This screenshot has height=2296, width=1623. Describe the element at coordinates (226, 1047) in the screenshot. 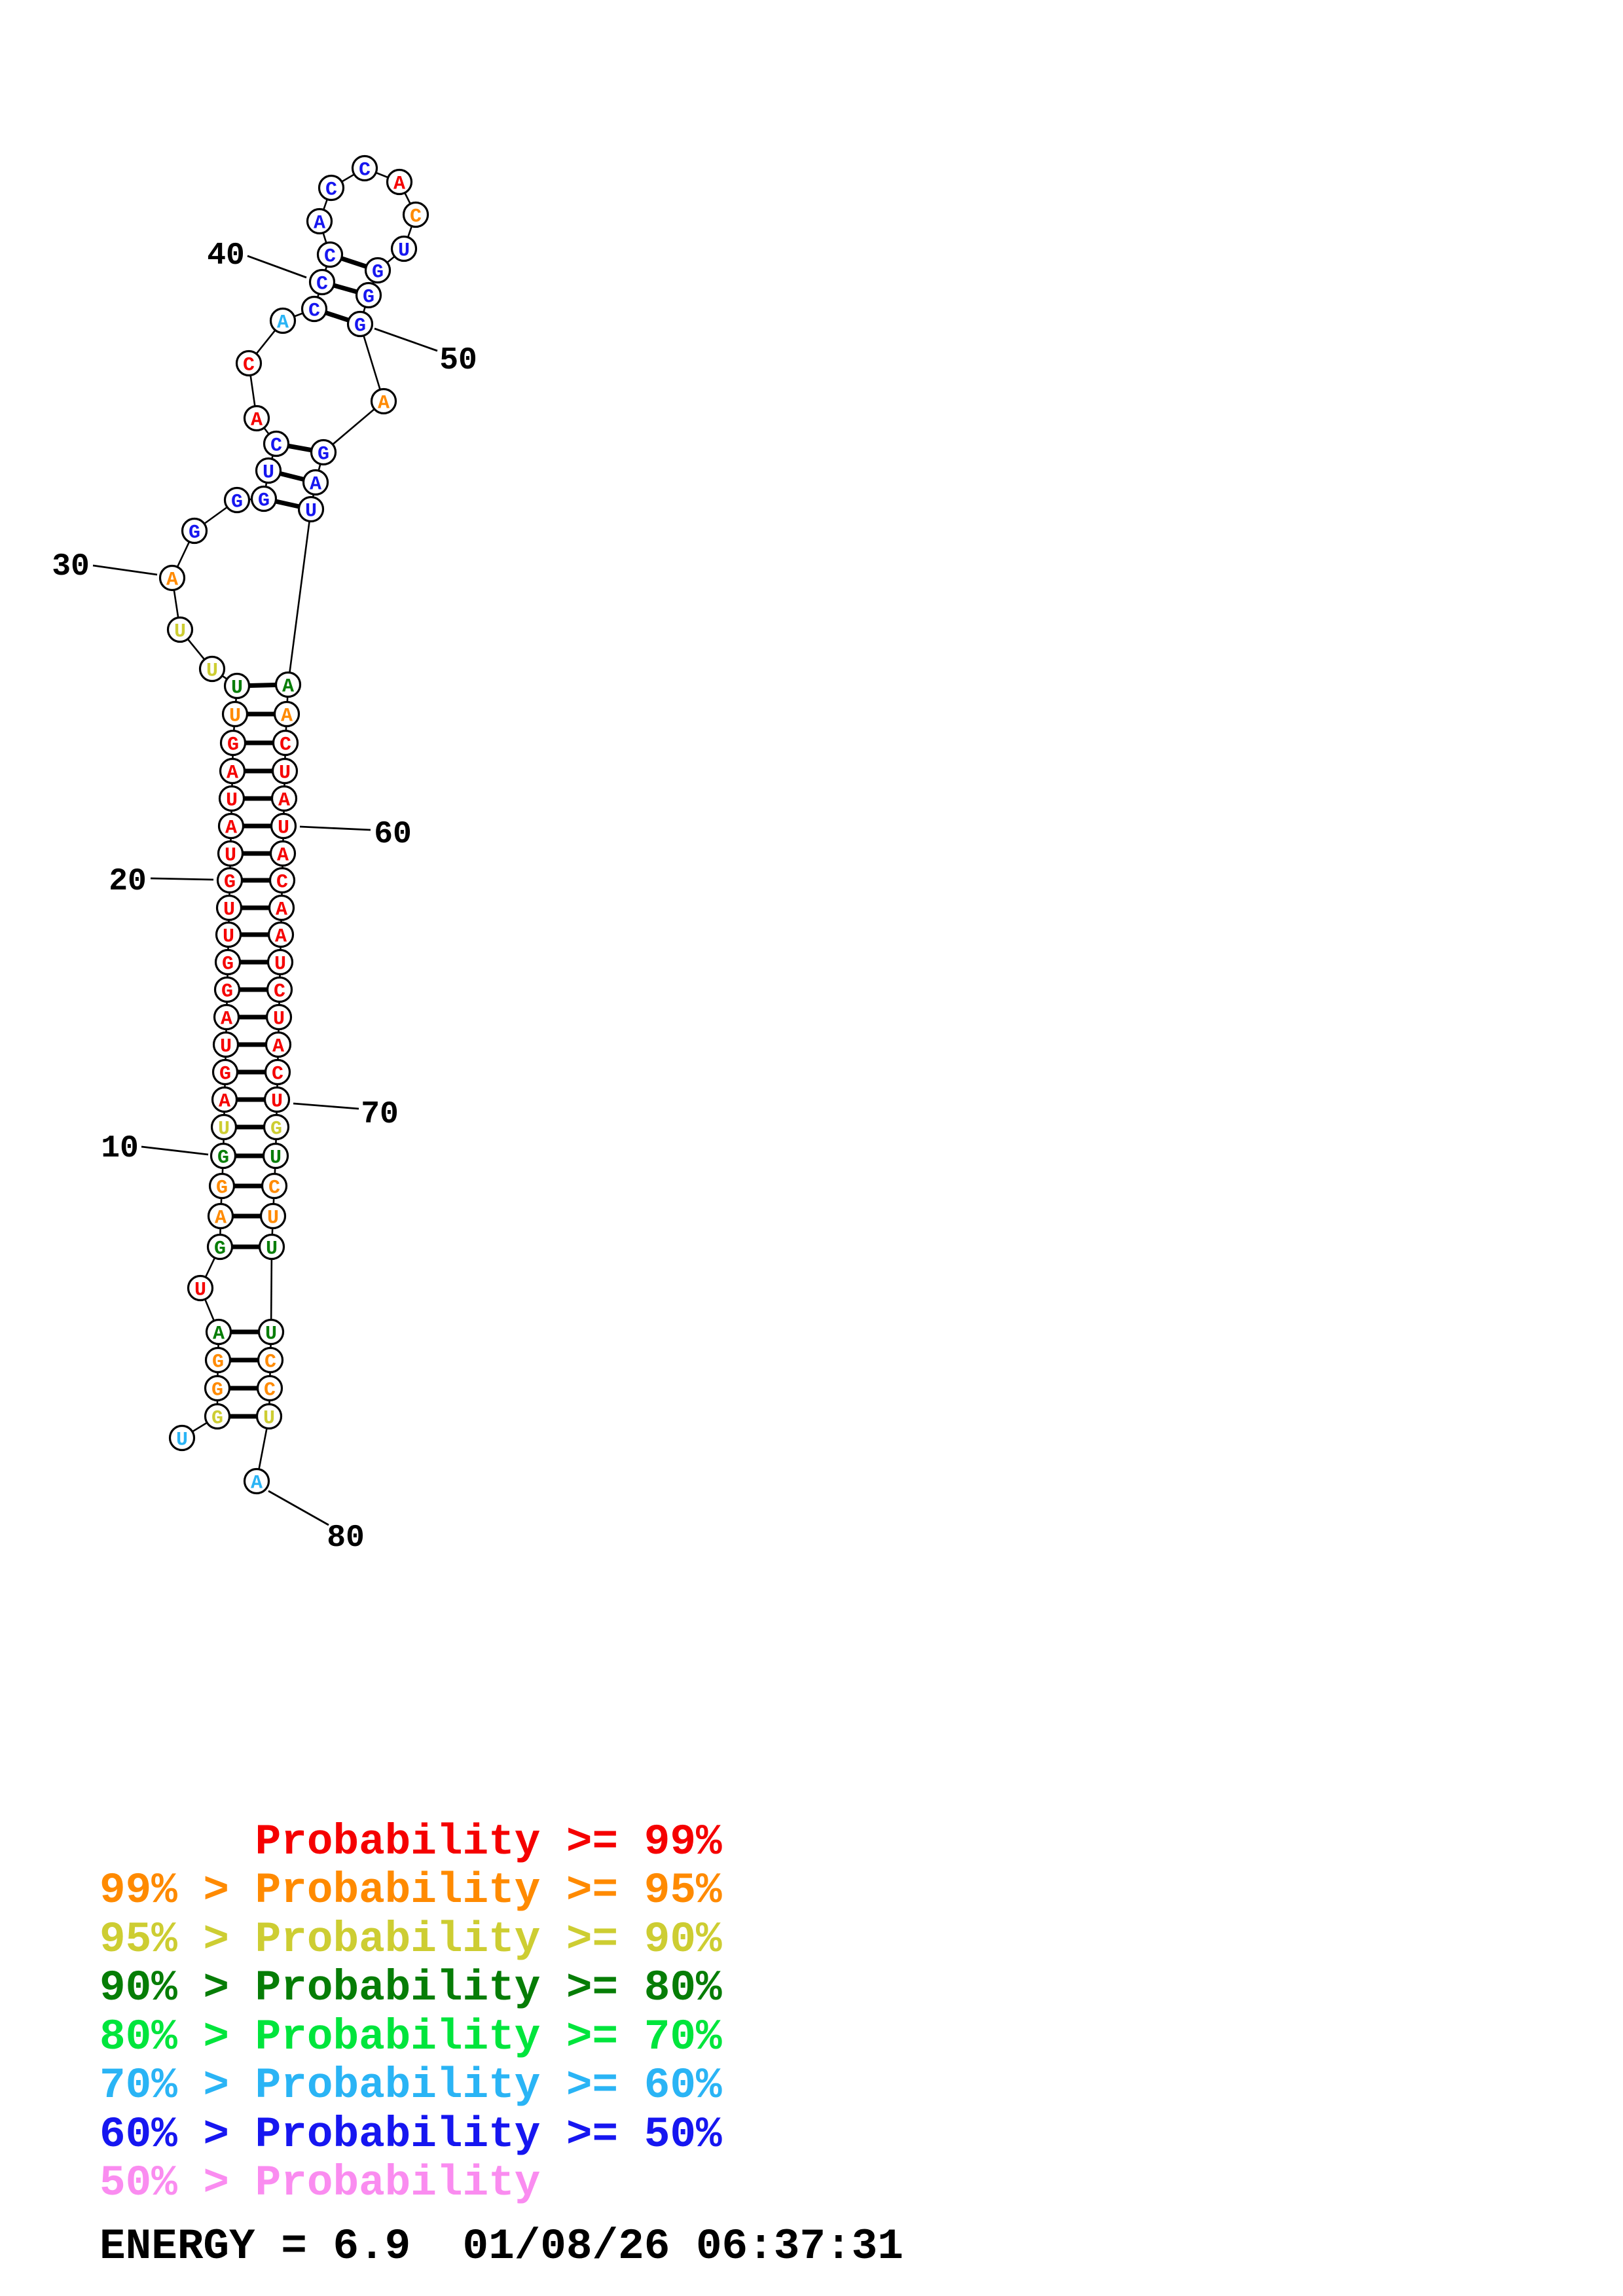

I see `nucleotide-letter-14-U: U` at that location.